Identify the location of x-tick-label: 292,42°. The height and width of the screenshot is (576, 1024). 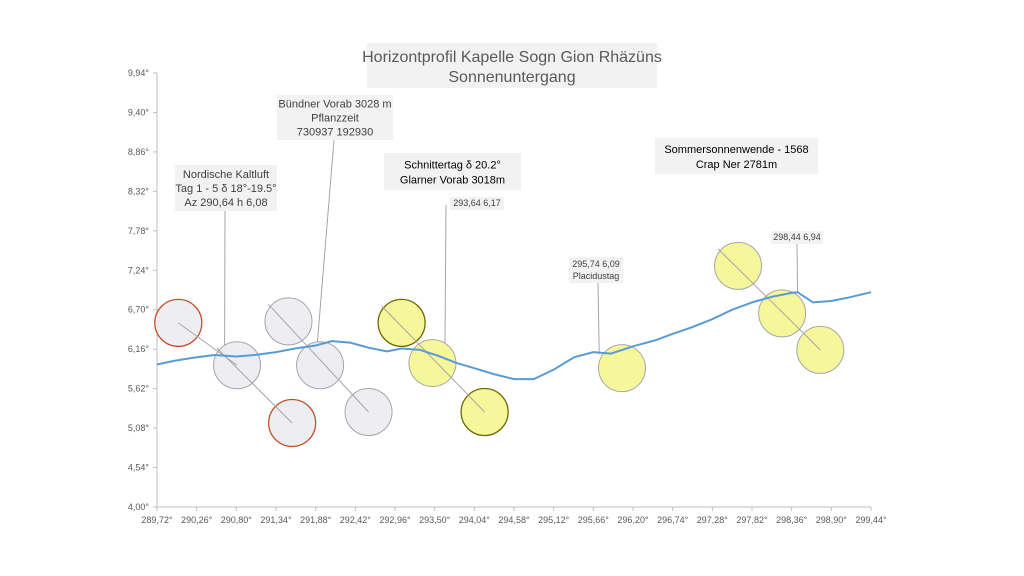
(356, 520).